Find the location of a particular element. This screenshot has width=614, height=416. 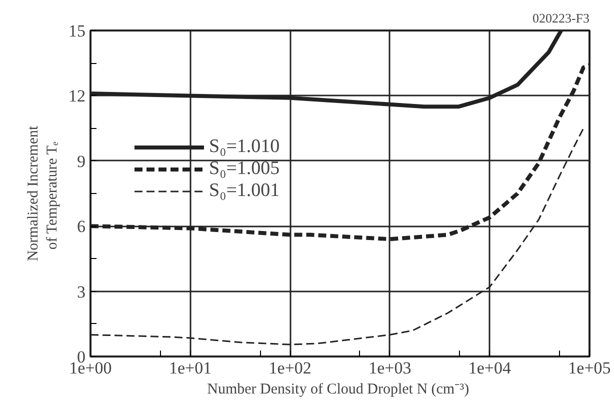

y-tick-label: 3 is located at coordinates (81, 292).